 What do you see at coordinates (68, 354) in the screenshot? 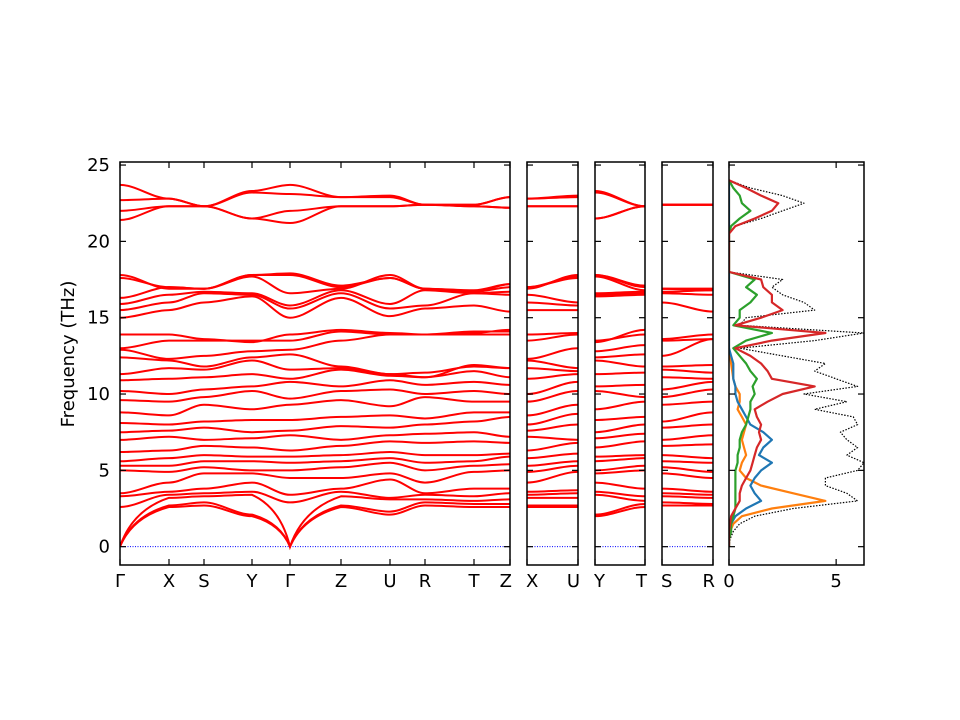
I see `y-axis-label: Frequency (THz)` at bounding box center [68, 354].